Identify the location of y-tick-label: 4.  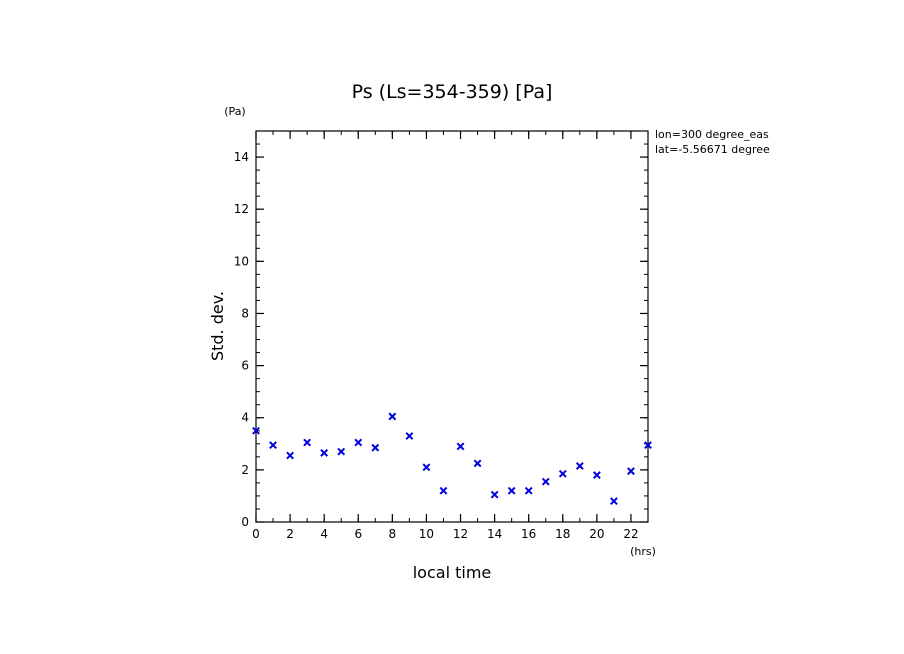
(245, 418).